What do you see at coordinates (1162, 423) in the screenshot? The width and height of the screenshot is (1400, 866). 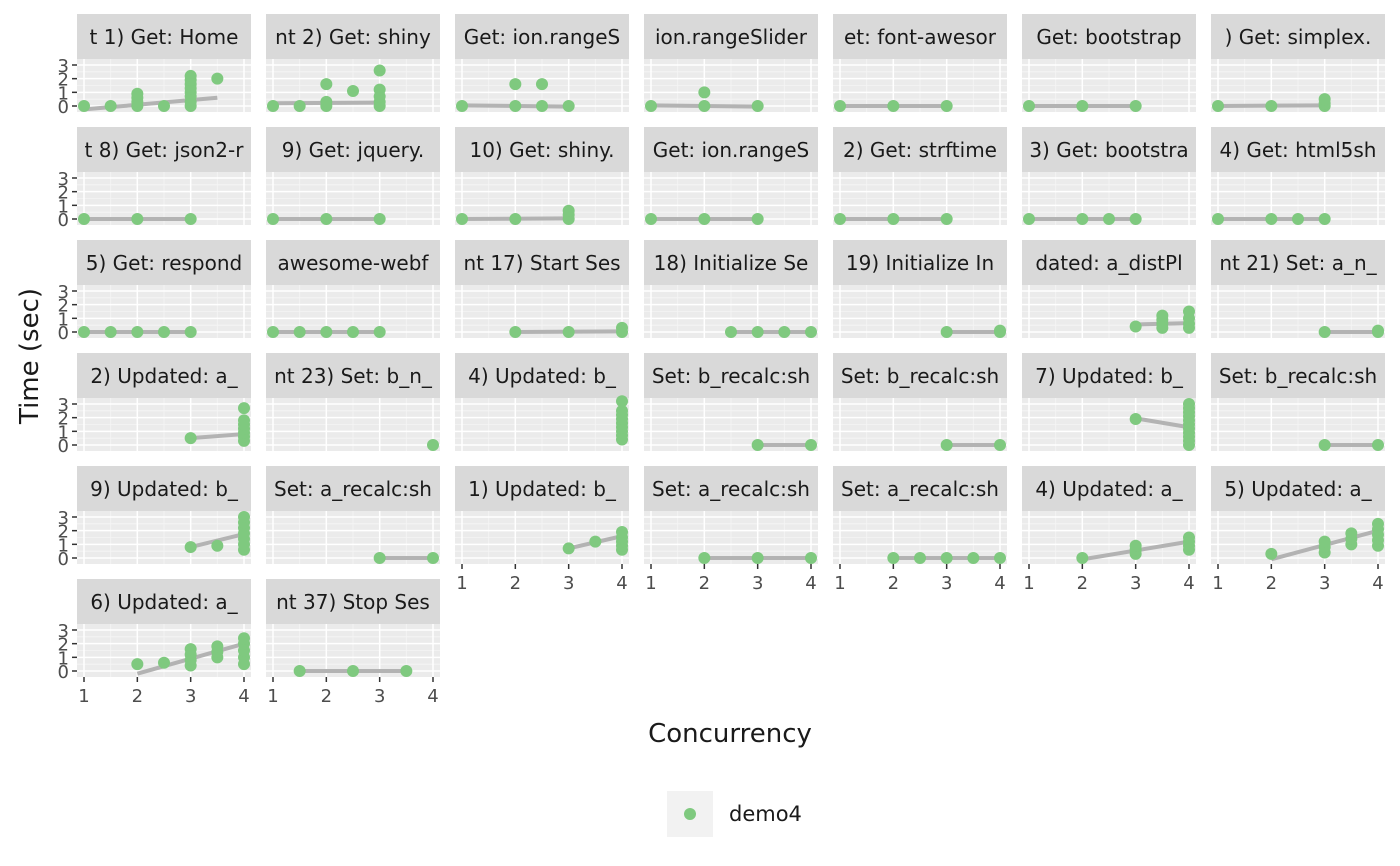 I see `trend-line` at bounding box center [1162, 423].